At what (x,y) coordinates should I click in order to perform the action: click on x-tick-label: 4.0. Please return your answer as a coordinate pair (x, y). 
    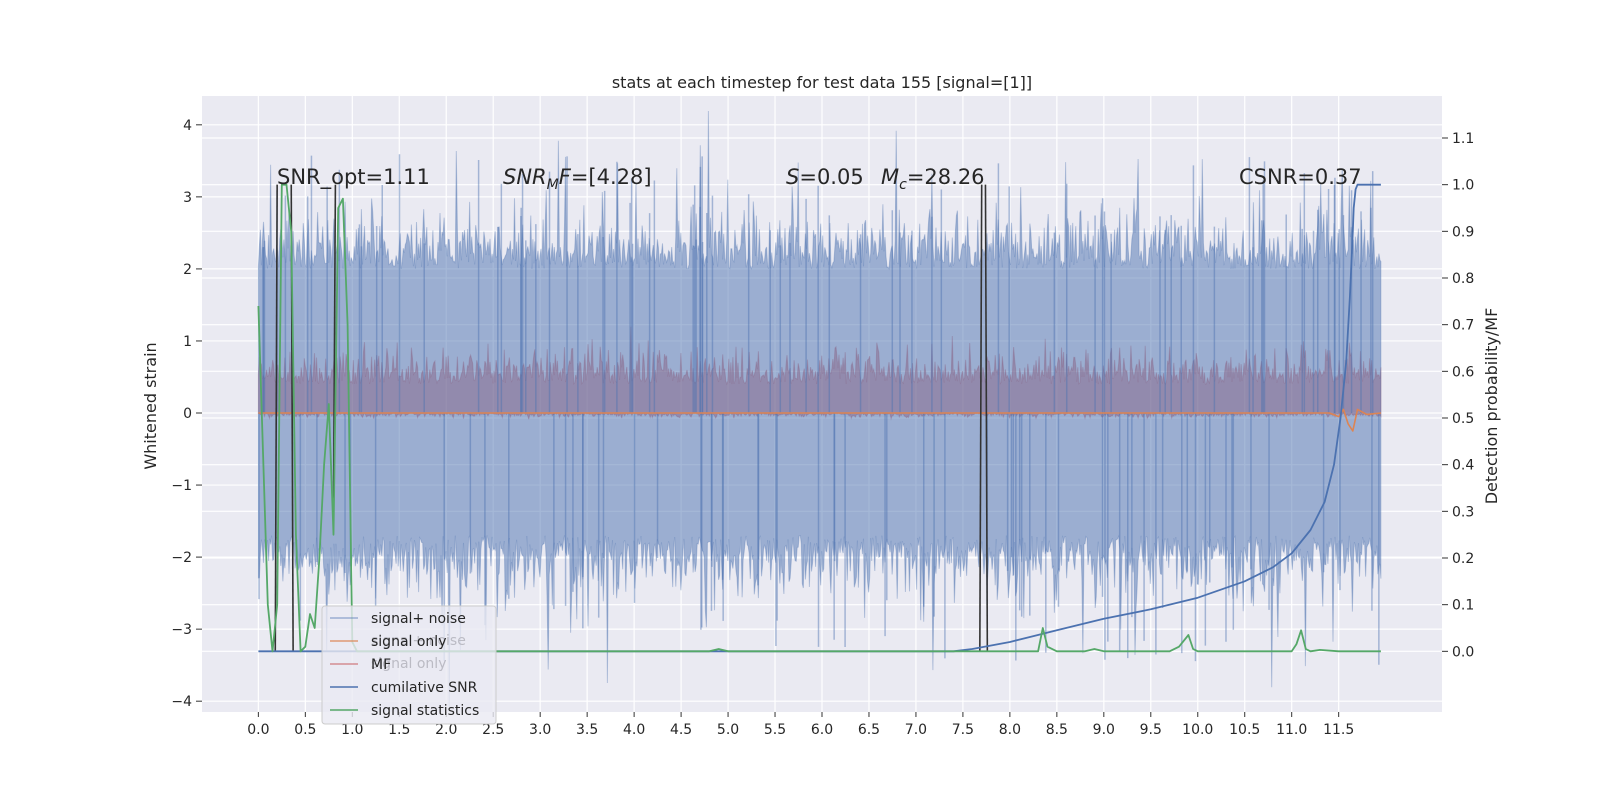
    Looking at the image, I should click on (634, 730).